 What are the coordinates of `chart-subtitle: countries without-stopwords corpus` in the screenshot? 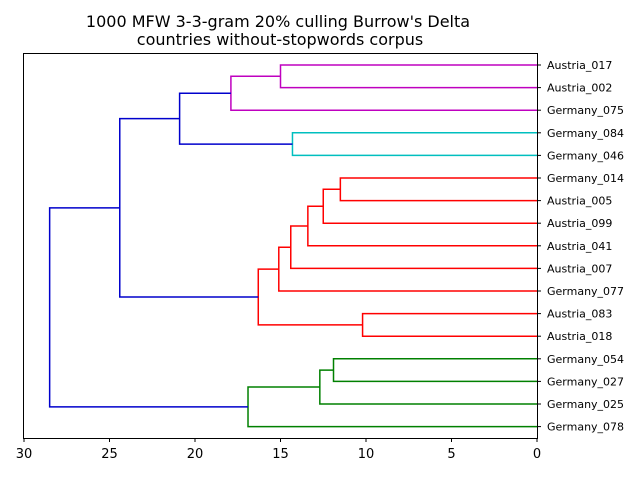 It's located at (280, 39).